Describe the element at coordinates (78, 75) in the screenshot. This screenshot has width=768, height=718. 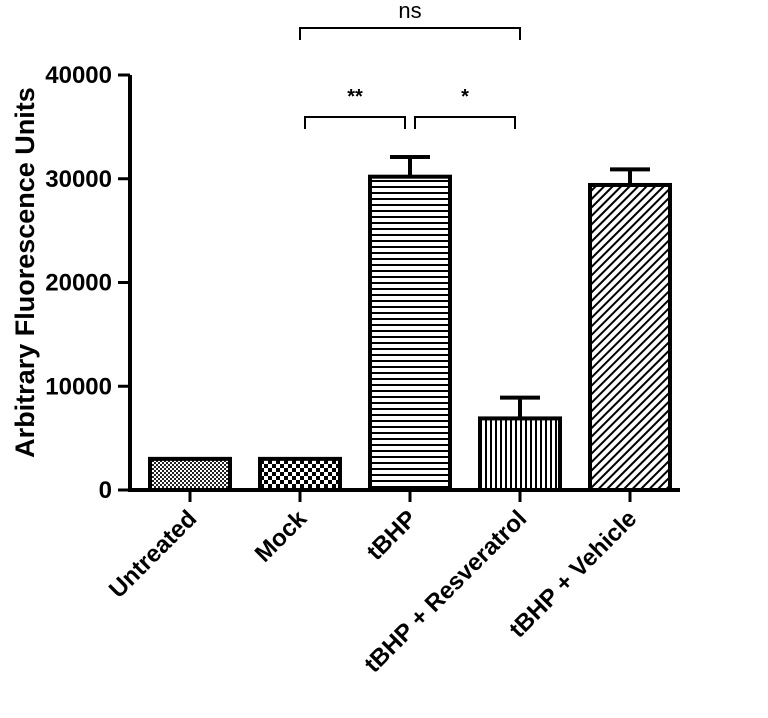
I see `y-tick-label: 40000` at that location.